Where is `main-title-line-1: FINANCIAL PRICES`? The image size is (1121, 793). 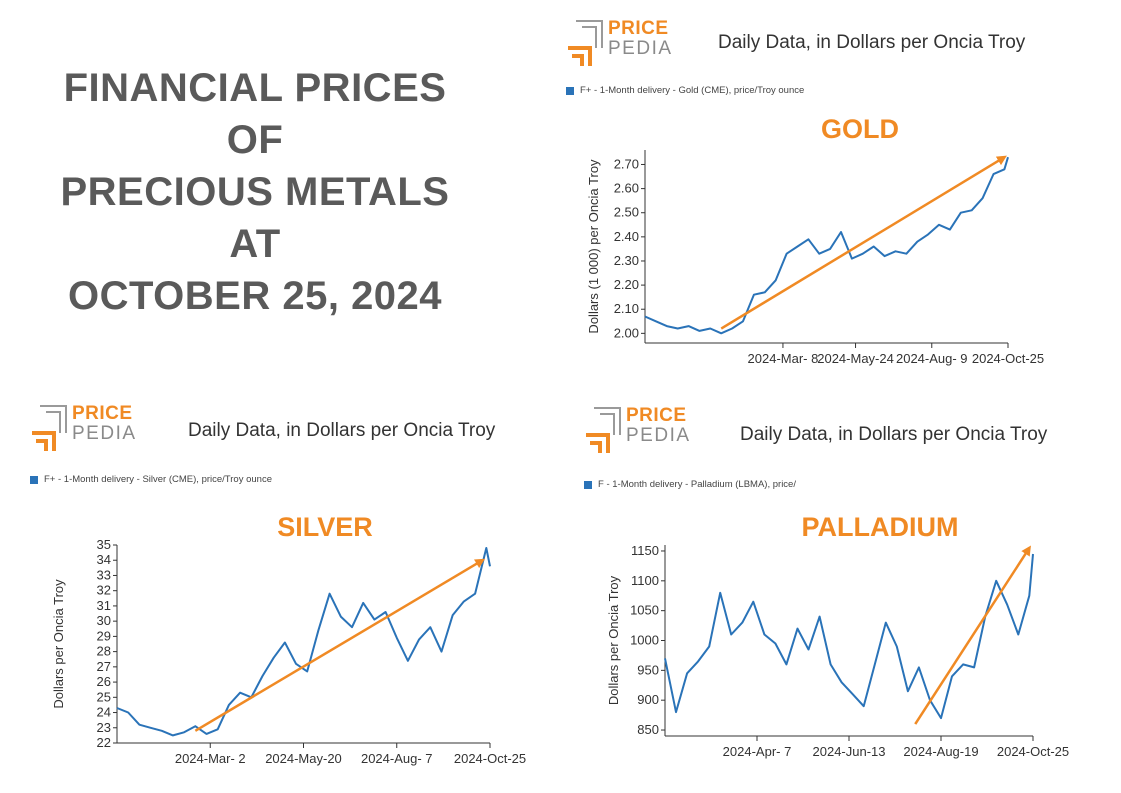 main-title-line-1: FINANCIAL PRICES is located at coordinates (255, 88).